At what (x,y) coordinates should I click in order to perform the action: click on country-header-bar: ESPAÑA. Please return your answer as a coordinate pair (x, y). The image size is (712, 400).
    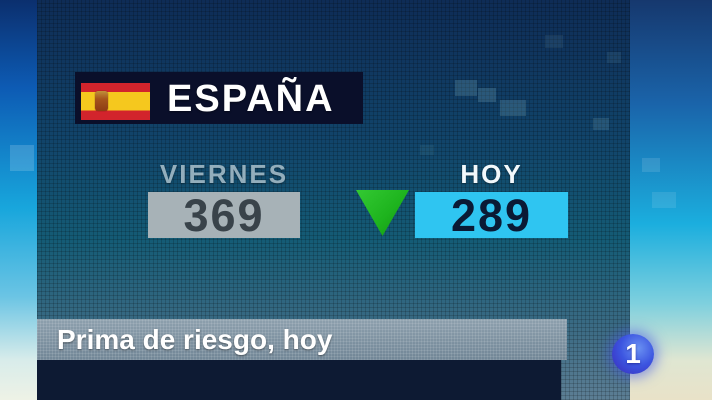
    Looking at the image, I should click on (219, 98).